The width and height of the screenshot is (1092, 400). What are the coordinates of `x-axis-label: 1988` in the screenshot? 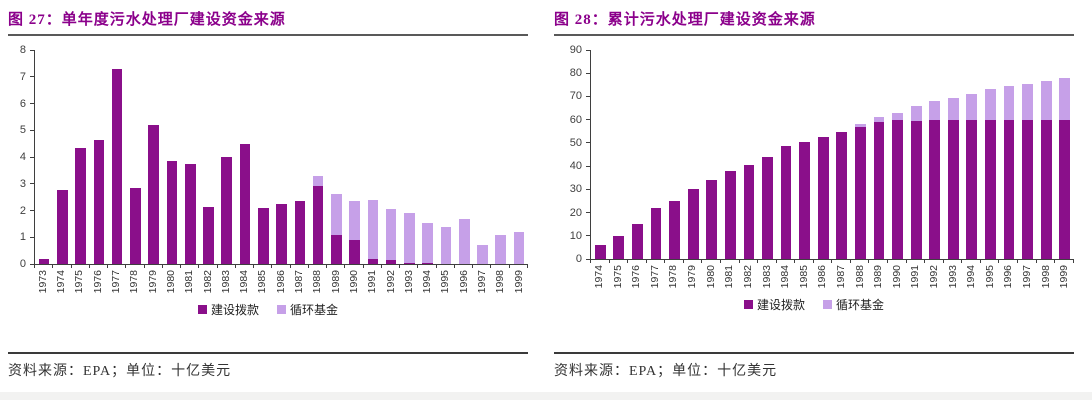 It's located at (859, 277).